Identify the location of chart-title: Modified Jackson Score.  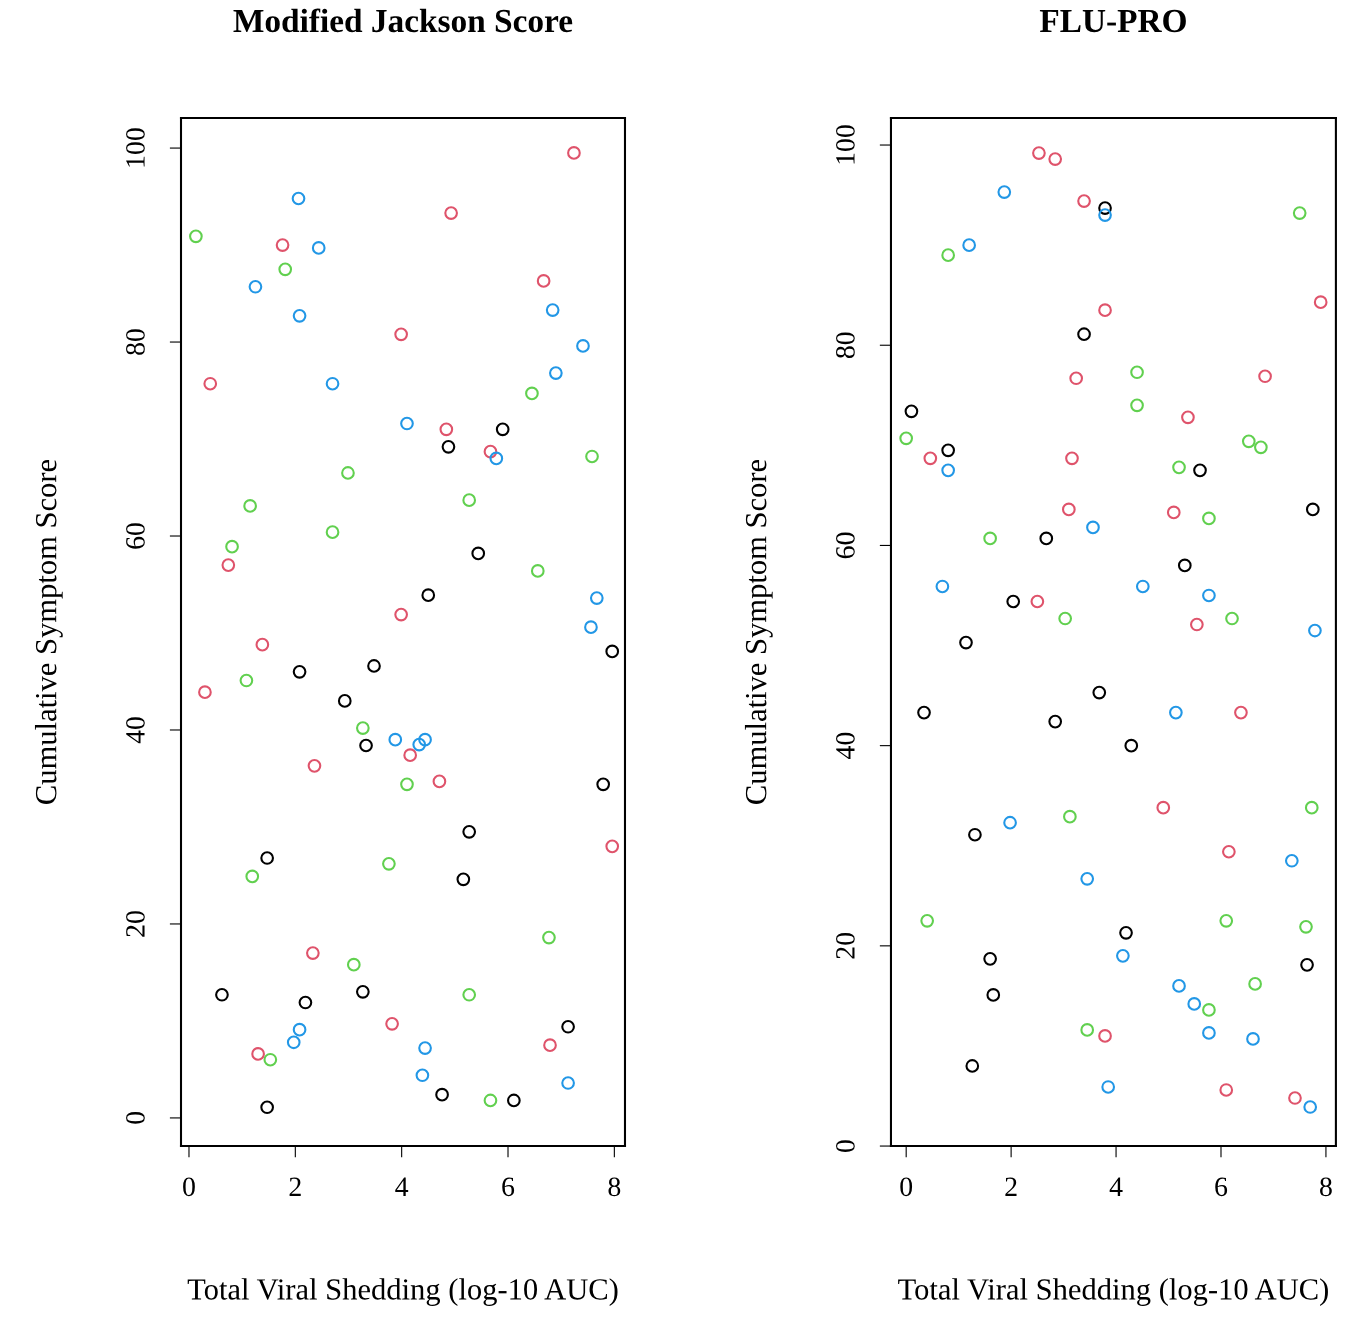
(403, 20).